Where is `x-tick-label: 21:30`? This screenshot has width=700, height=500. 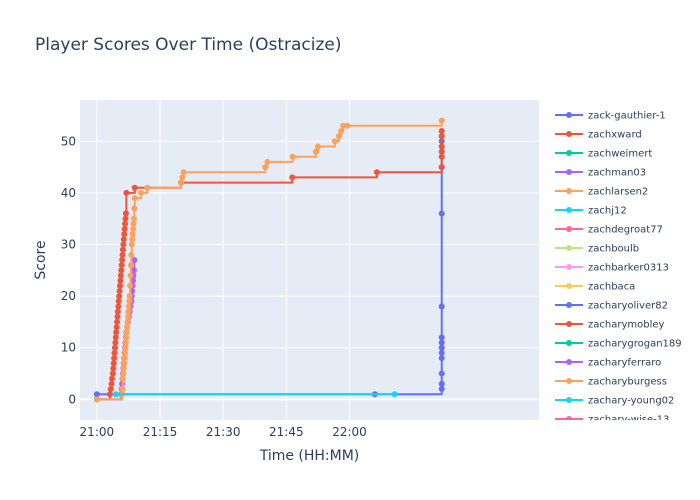
x-tick-label: 21:30 is located at coordinates (223, 432).